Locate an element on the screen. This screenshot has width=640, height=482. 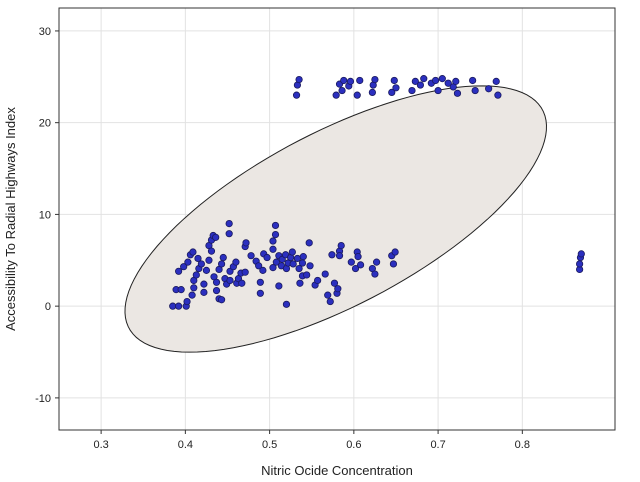
y-tick-label: -10 is located at coordinates (43, 399).